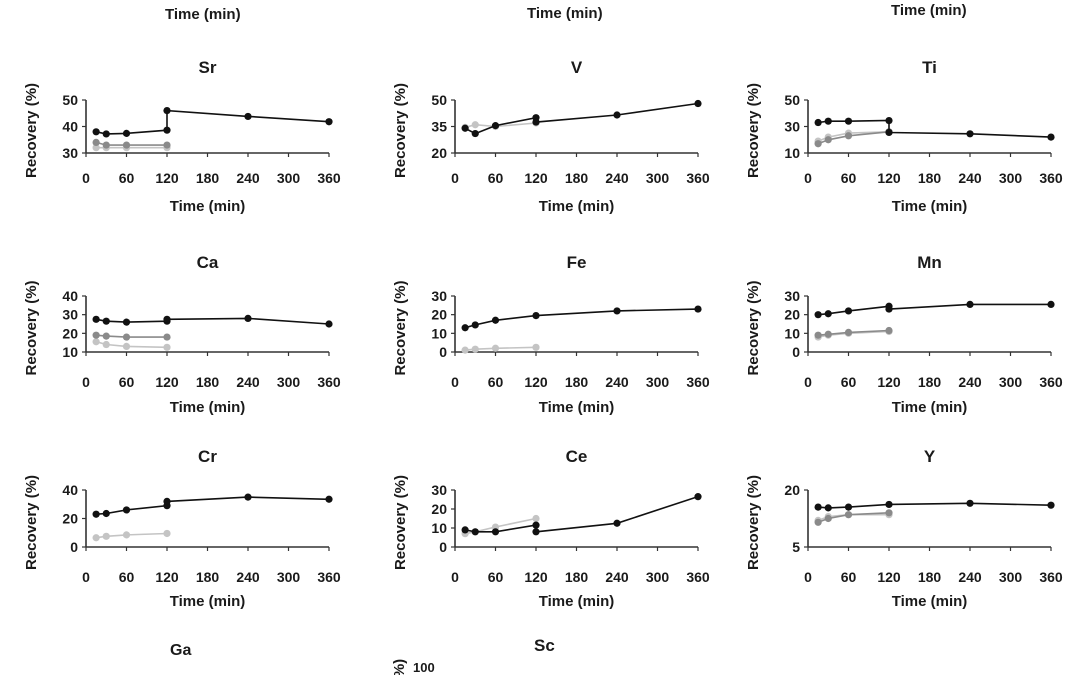 The width and height of the screenshot is (1080, 675). Describe the element at coordinates (424, 667) in the screenshot. I see `bottom-partial-tick: 100` at that location.